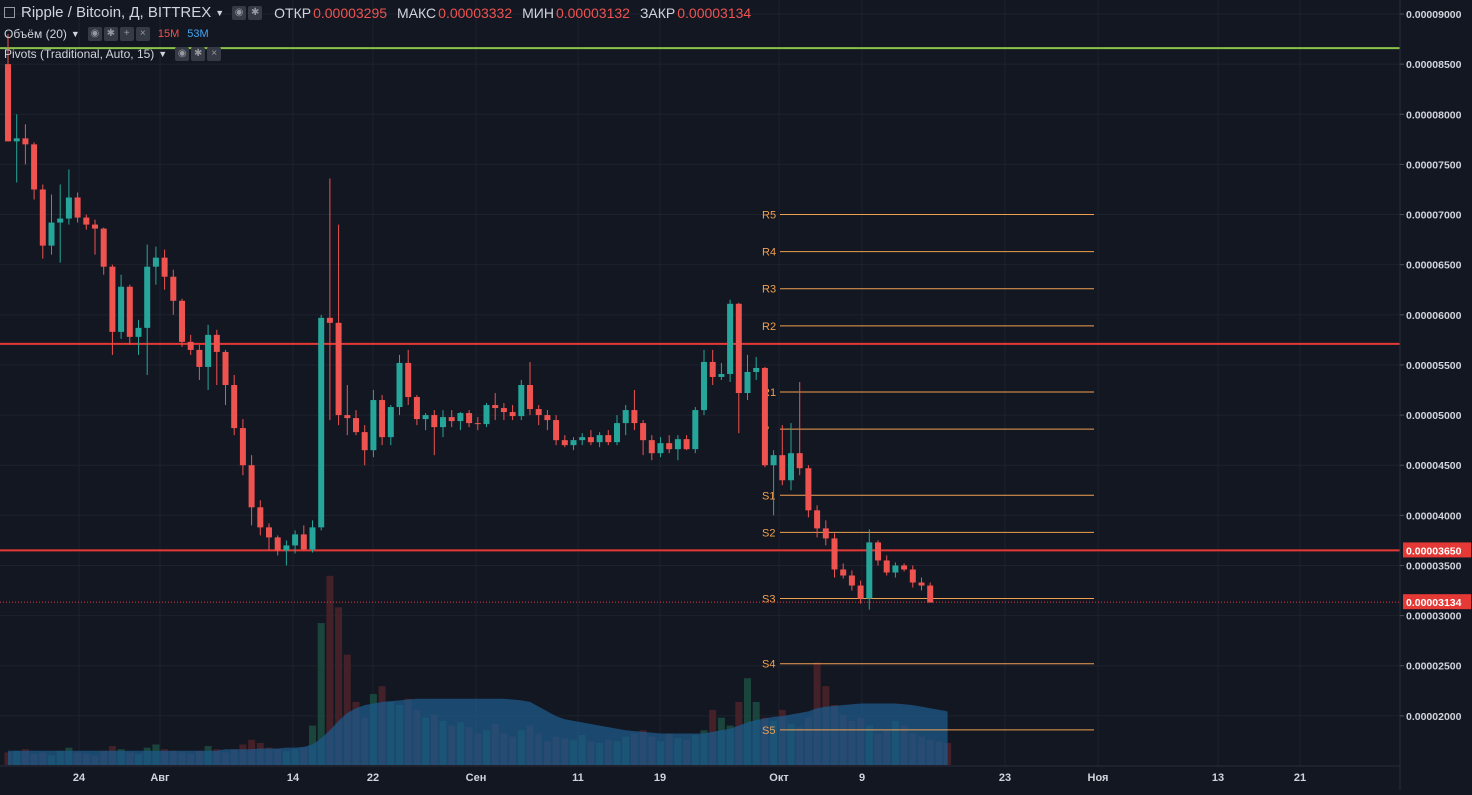 The image size is (1472, 795). I want to click on x-tick-label: 11, so click(578, 778).